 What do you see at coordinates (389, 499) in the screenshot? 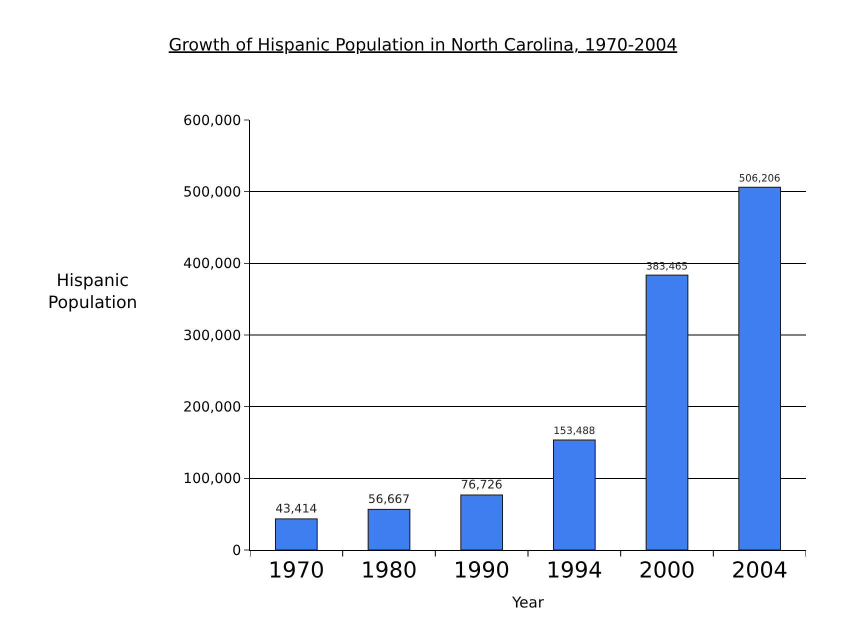
I see `data-label: 56,667` at bounding box center [389, 499].